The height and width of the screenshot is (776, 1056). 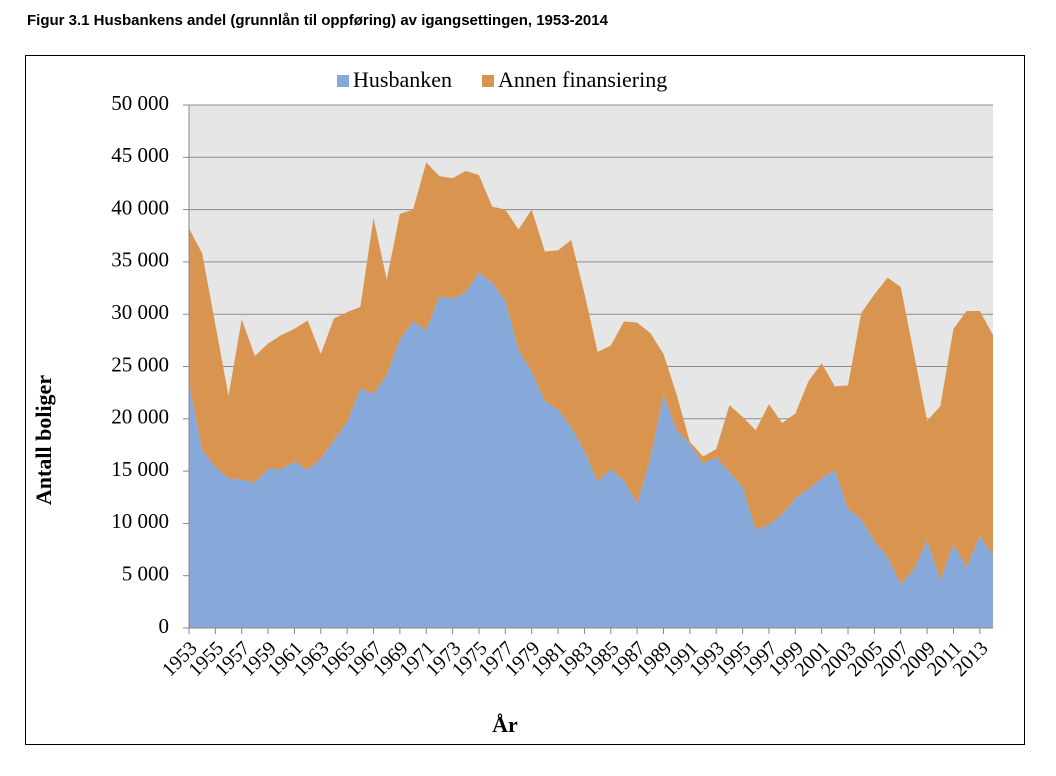 What do you see at coordinates (140, 103) in the screenshot?
I see `y-tick-label: 50 000` at bounding box center [140, 103].